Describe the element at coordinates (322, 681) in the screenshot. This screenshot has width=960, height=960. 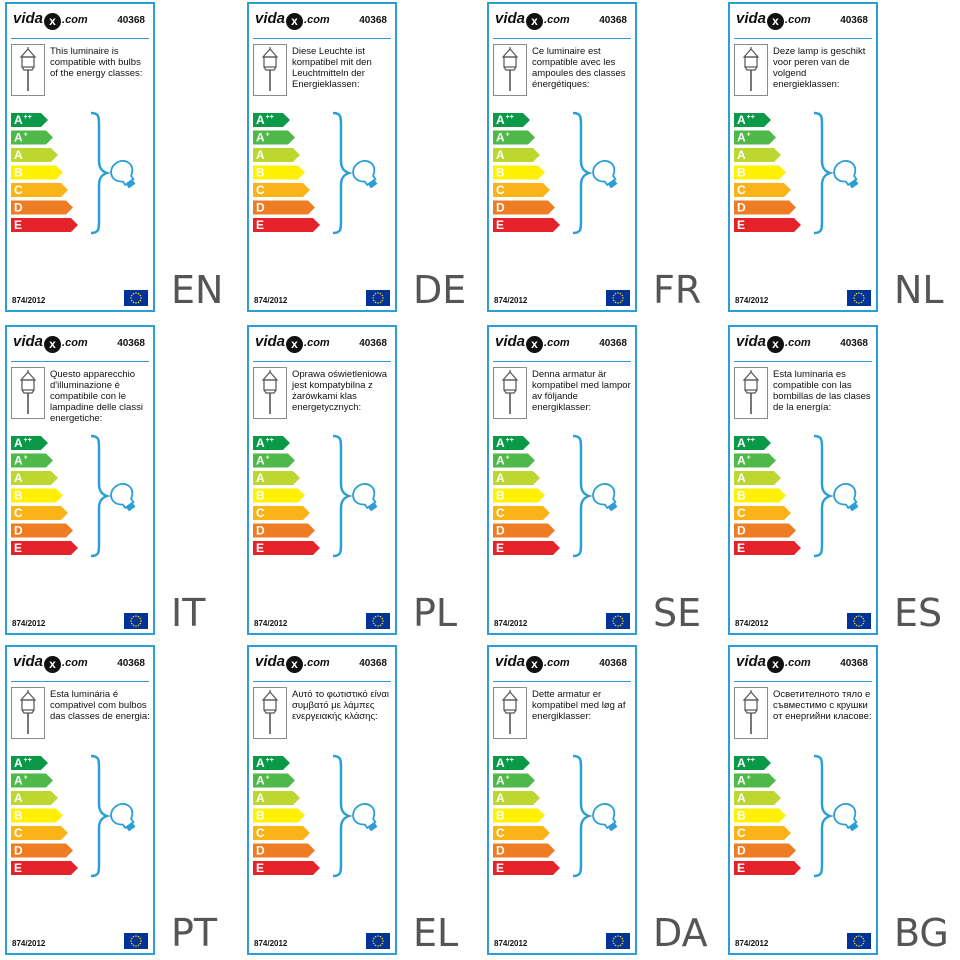
I see `divider` at that location.